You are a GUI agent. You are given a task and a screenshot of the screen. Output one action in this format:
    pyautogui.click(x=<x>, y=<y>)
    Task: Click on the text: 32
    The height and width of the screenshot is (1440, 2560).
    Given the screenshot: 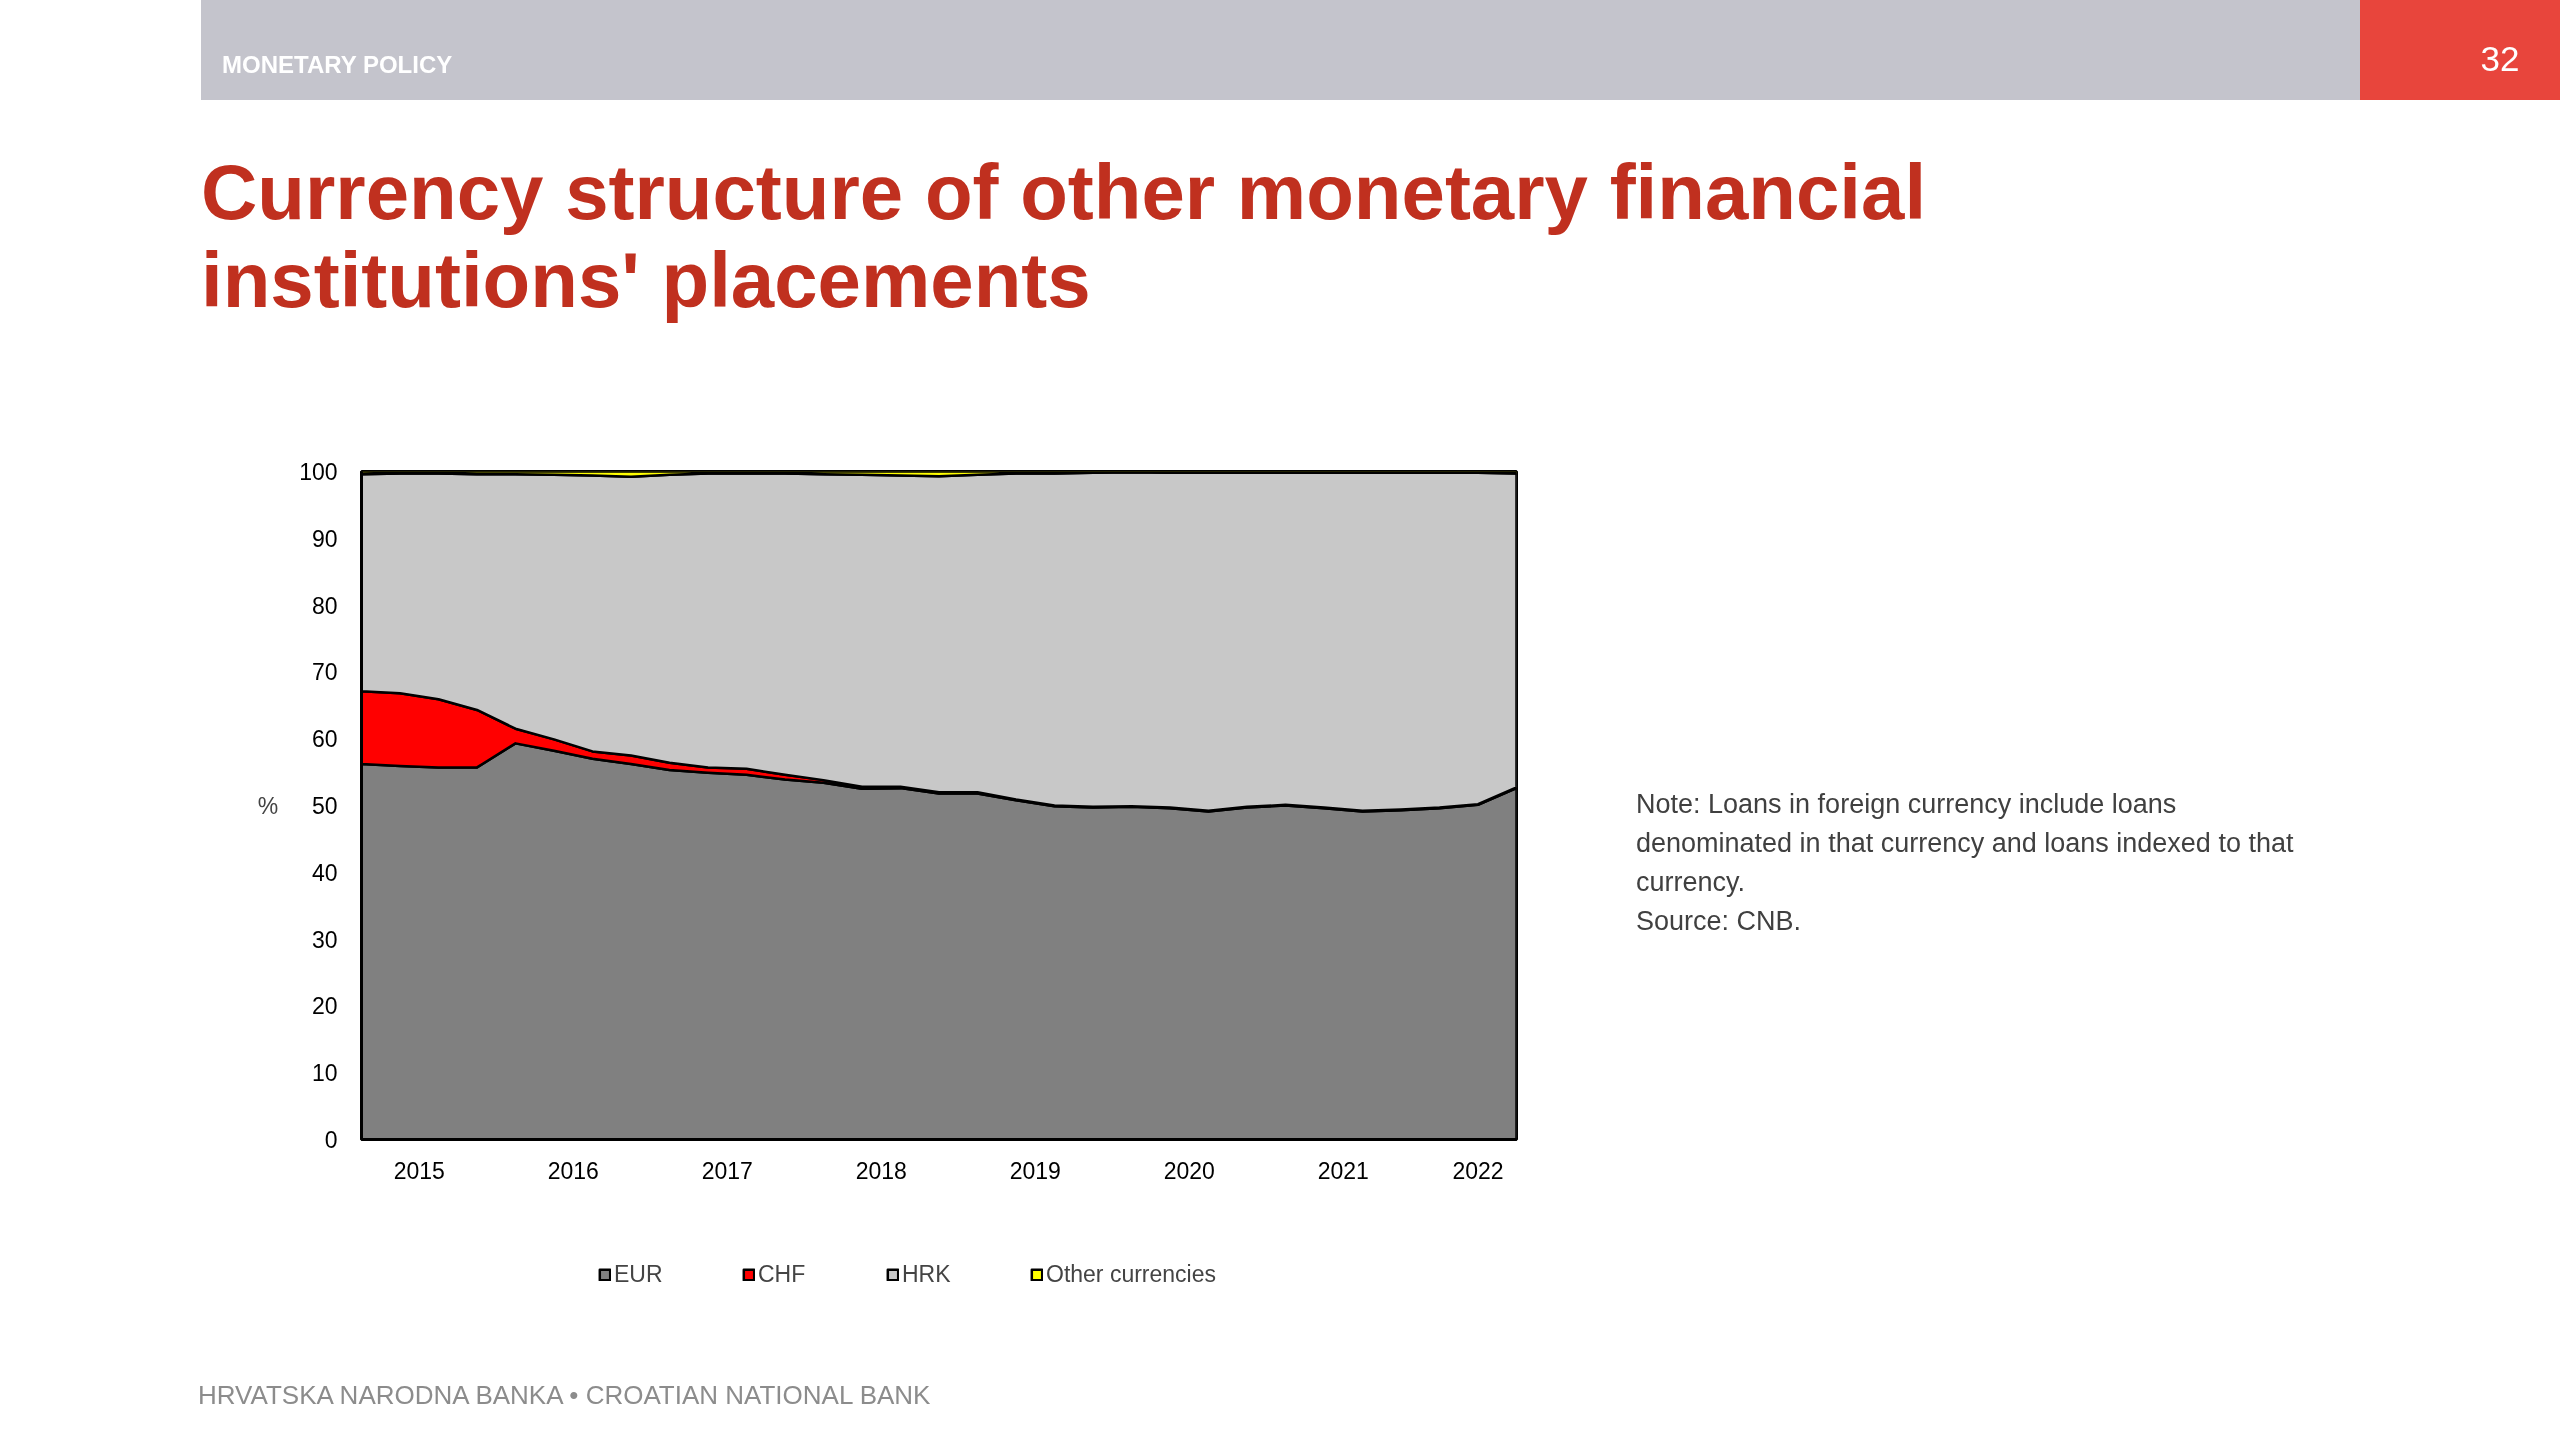 What is the action you would take?
    pyautogui.click(x=2500, y=59)
    